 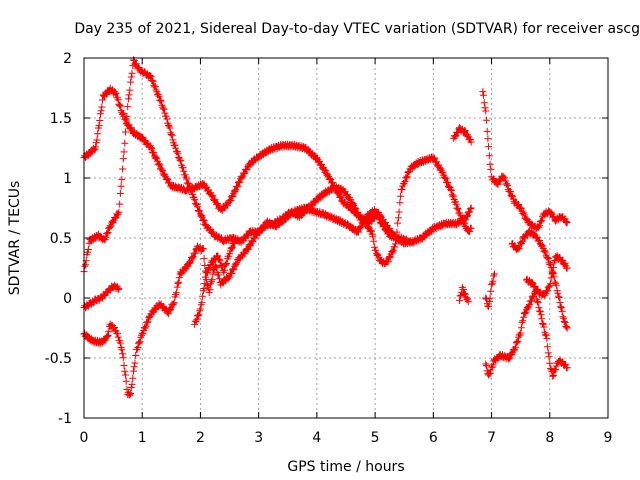 What do you see at coordinates (67, 299) in the screenshot?
I see `y-tick-label: 0` at bounding box center [67, 299].